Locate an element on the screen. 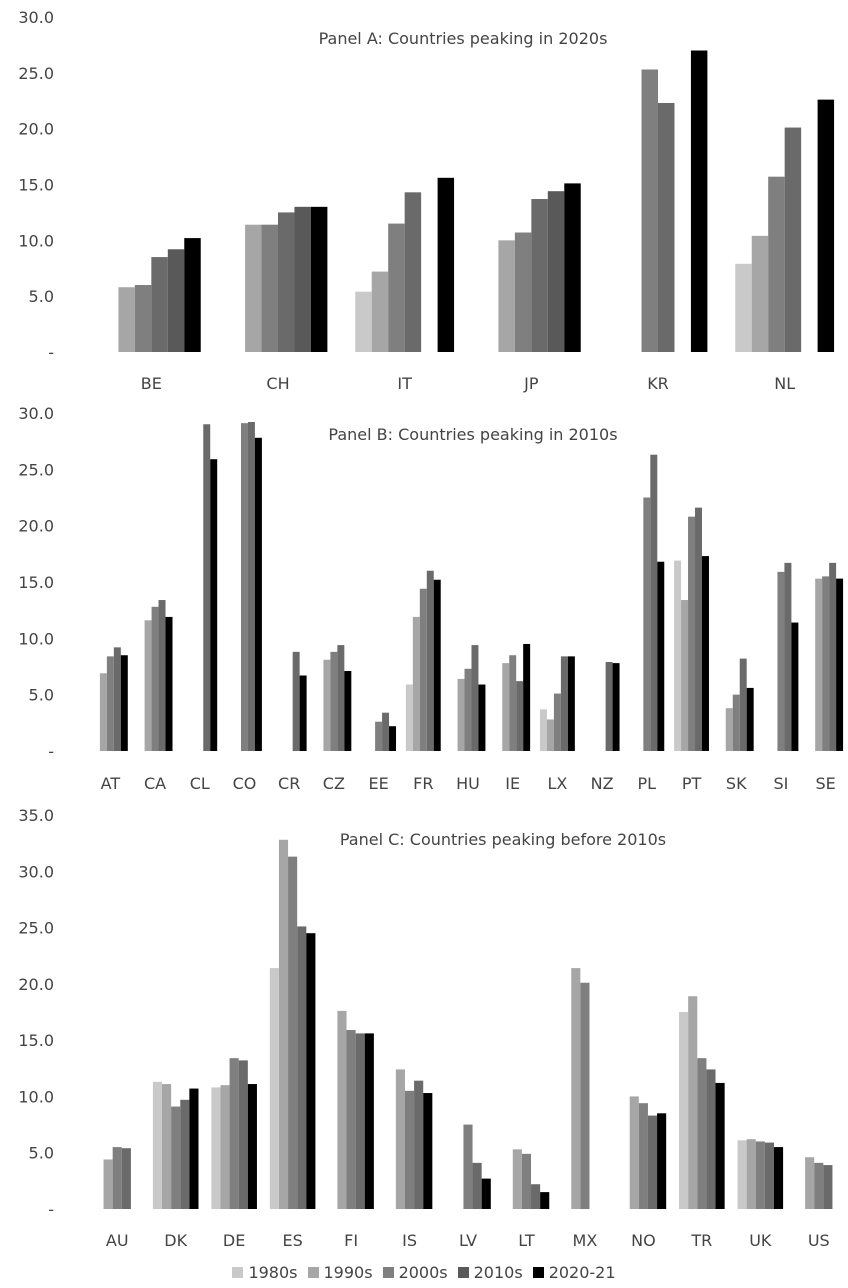 The width and height of the screenshot is (848, 1288). bar-cz-1990s is located at coordinates (327, 705).